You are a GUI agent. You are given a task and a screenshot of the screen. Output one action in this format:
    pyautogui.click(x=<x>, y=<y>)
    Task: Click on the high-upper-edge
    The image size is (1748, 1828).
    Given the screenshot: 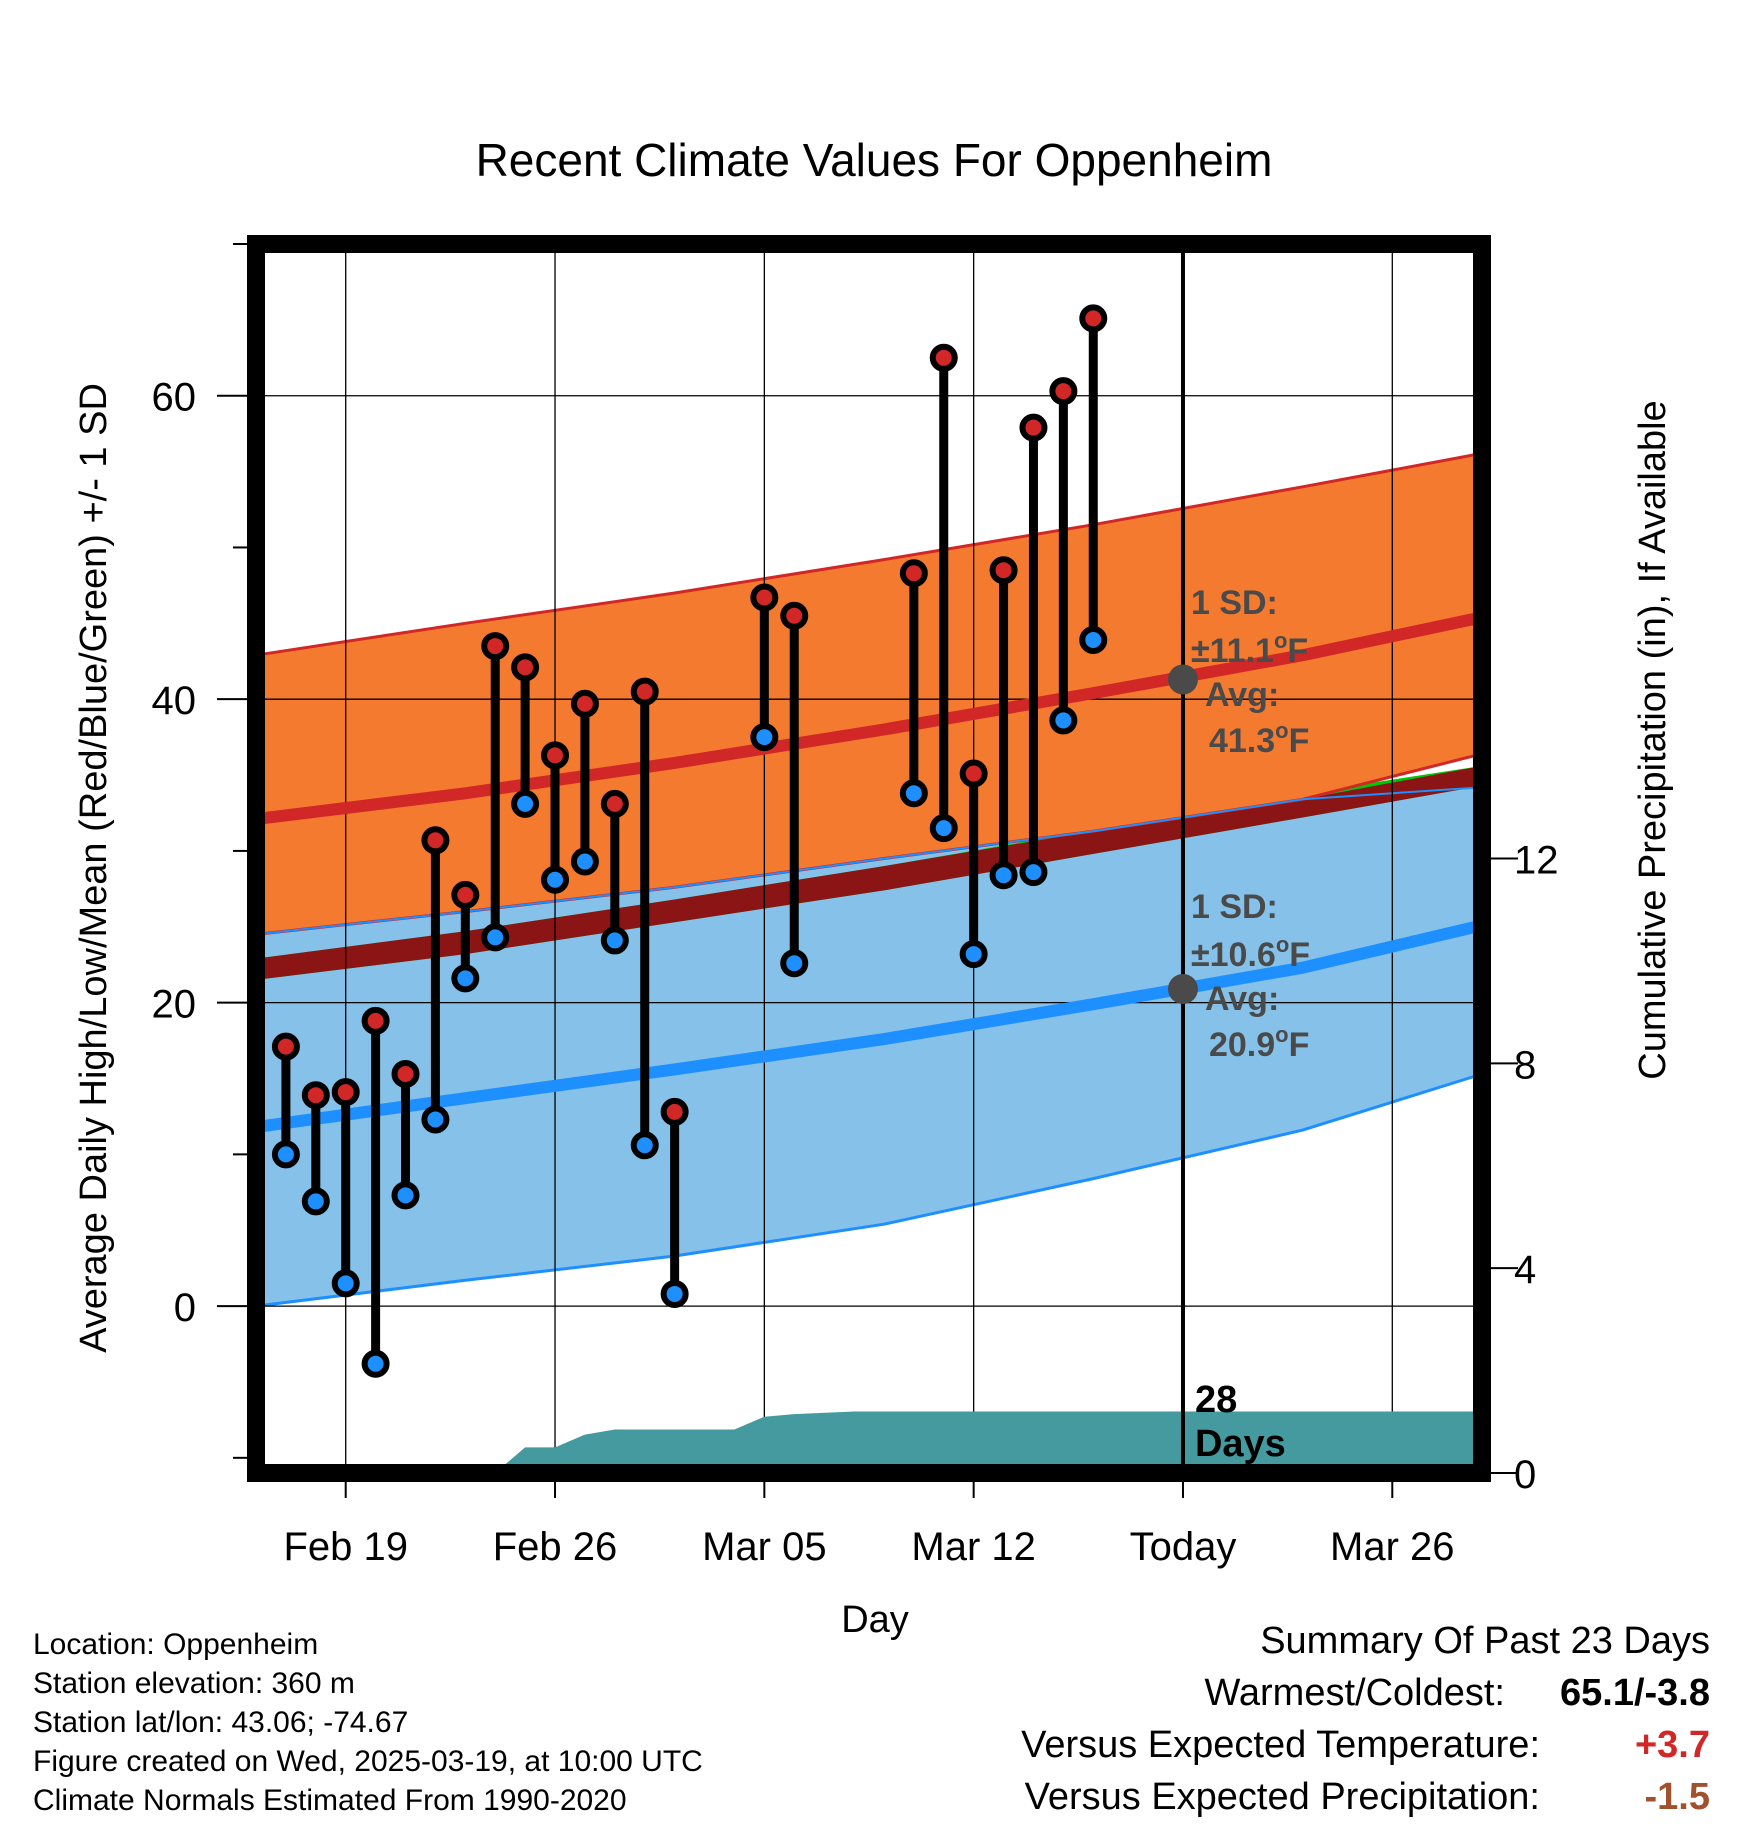 What is the action you would take?
    pyautogui.click(x=869, y=554)
    